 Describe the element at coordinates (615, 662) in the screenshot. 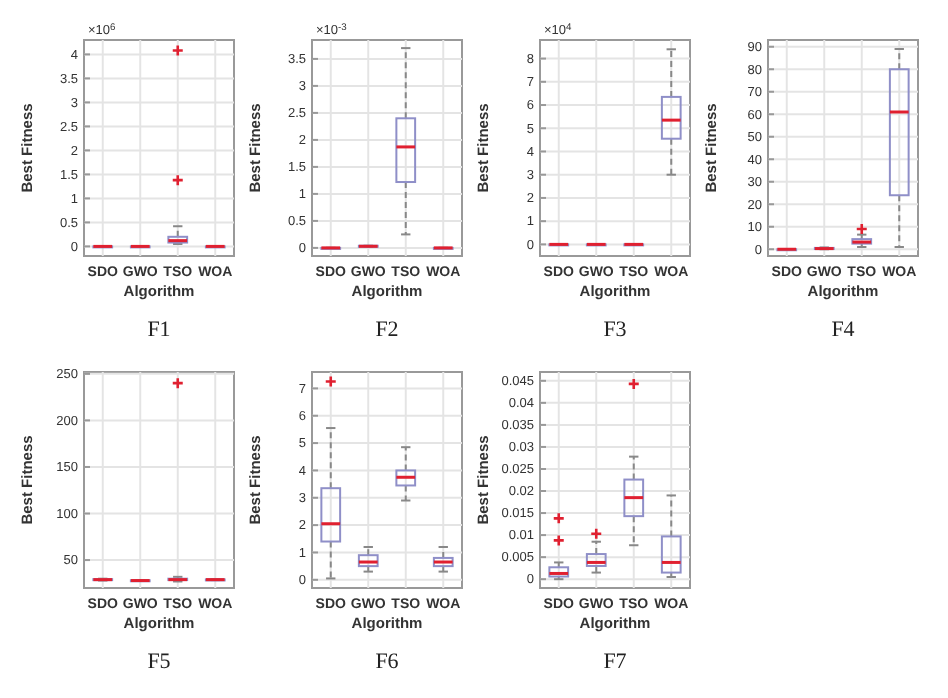

I see `text: F7` at that location.